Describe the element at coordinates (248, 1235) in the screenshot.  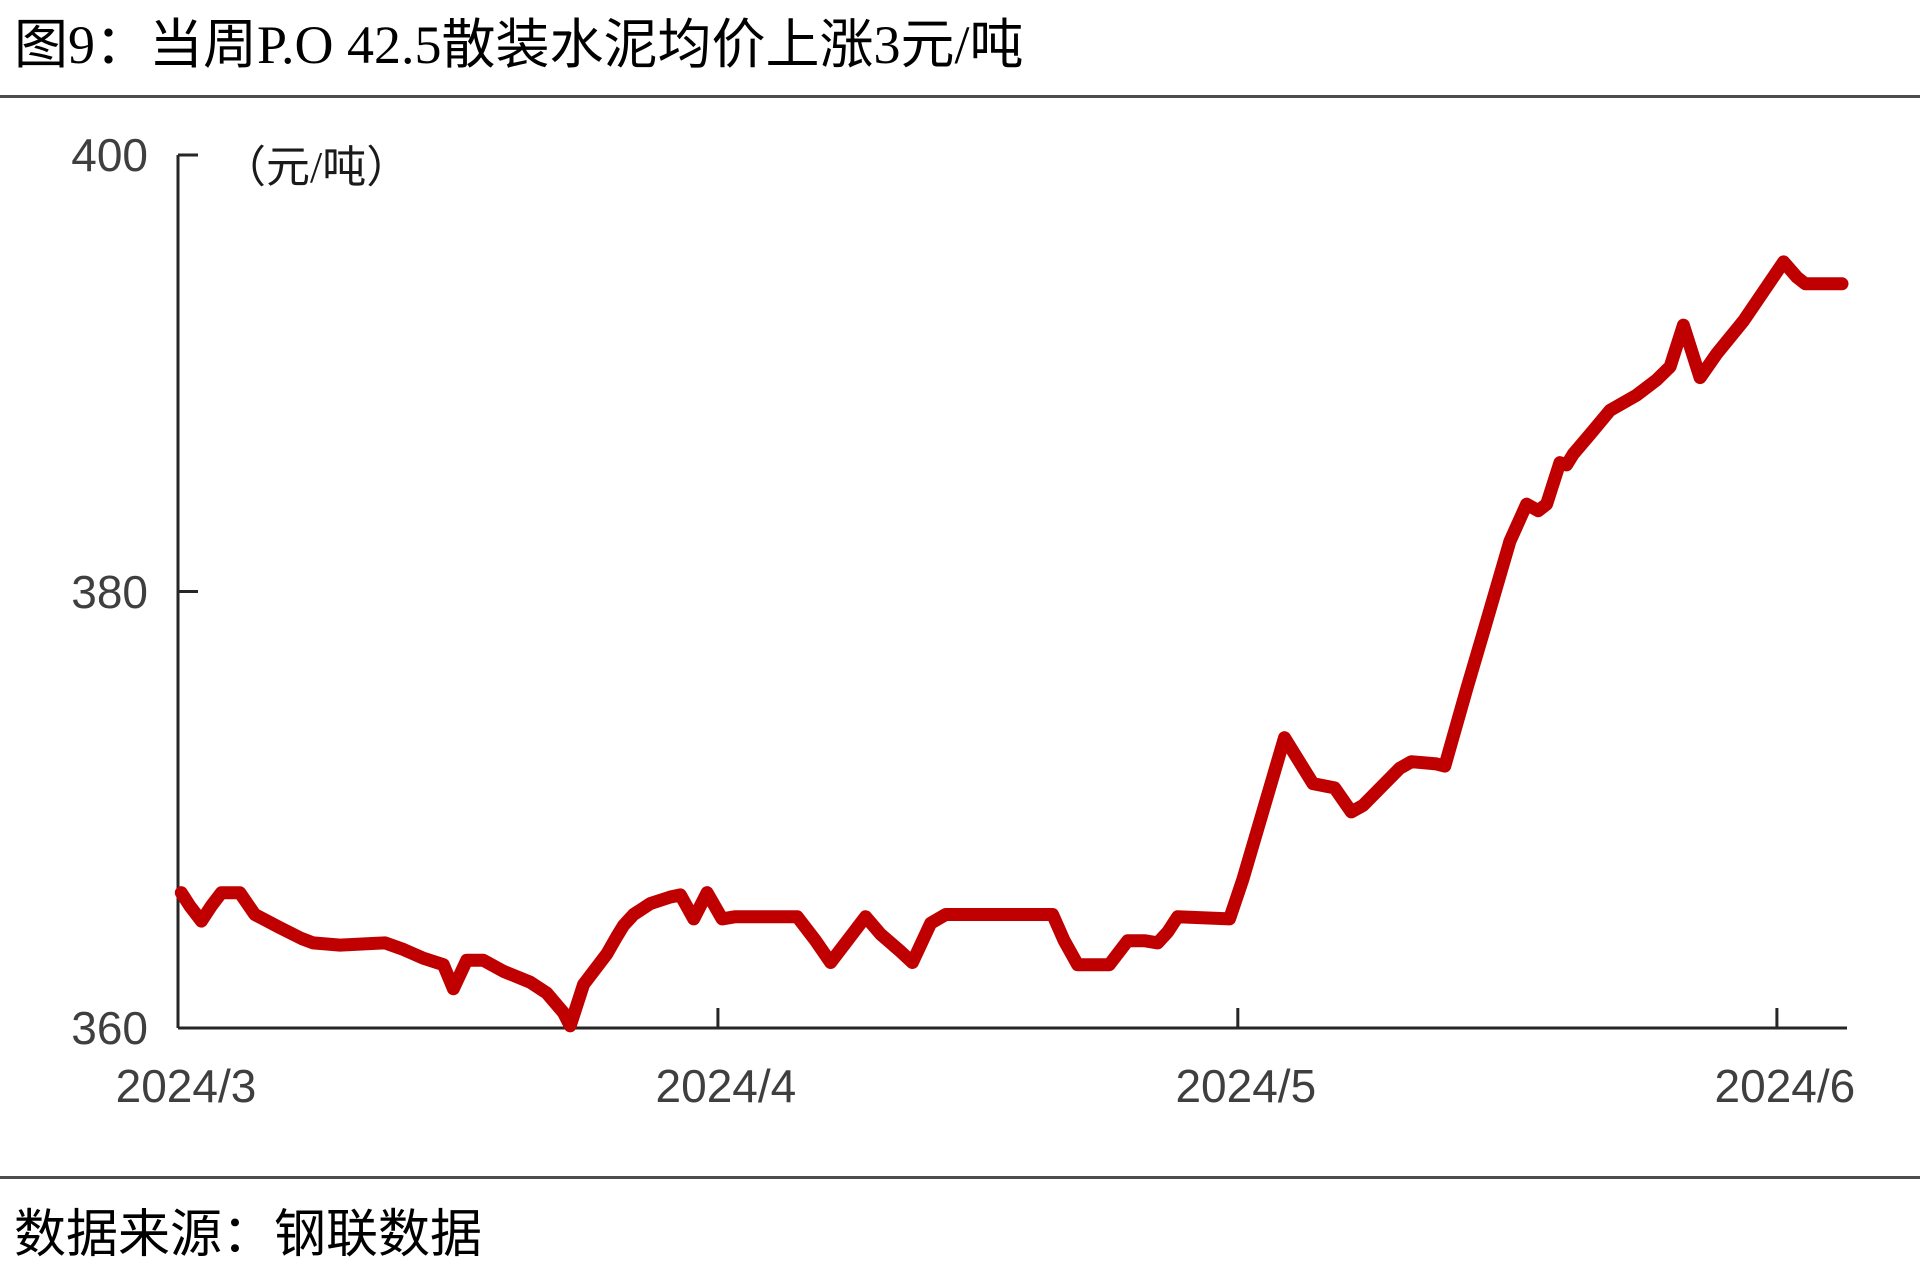
I see `data-source-note: 数据来源：钢联数据` at that location.